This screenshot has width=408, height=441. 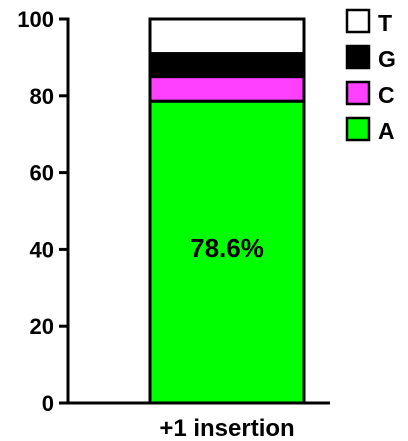 I want to click on legend-label-A: A, so click(x=386, y=131).